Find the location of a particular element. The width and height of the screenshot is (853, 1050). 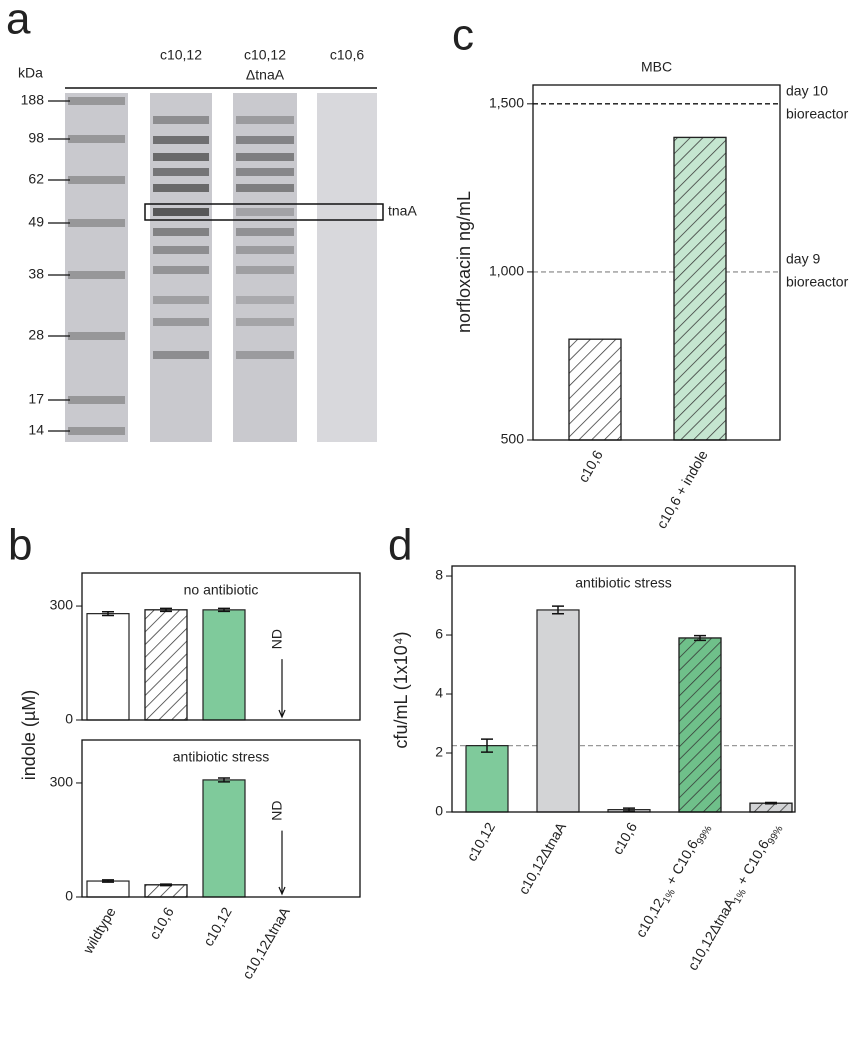

y-axis-title: norfloxacin ng/mL is located at coordinates (464, 262).